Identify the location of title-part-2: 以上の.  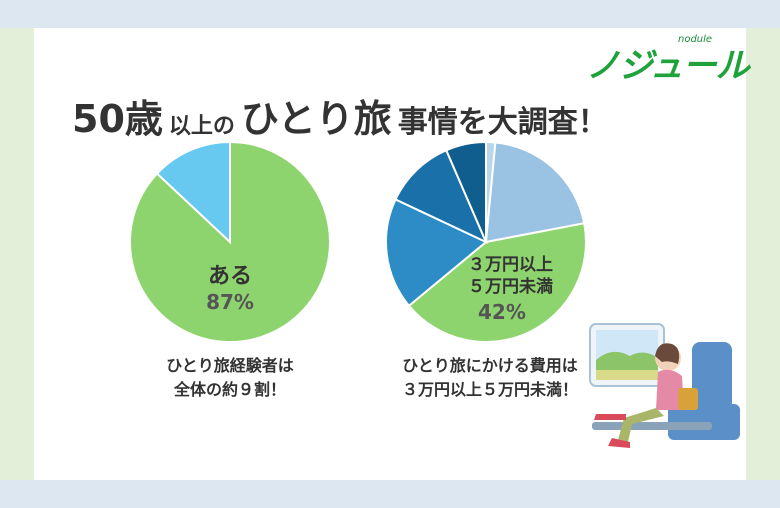
(201, 126).